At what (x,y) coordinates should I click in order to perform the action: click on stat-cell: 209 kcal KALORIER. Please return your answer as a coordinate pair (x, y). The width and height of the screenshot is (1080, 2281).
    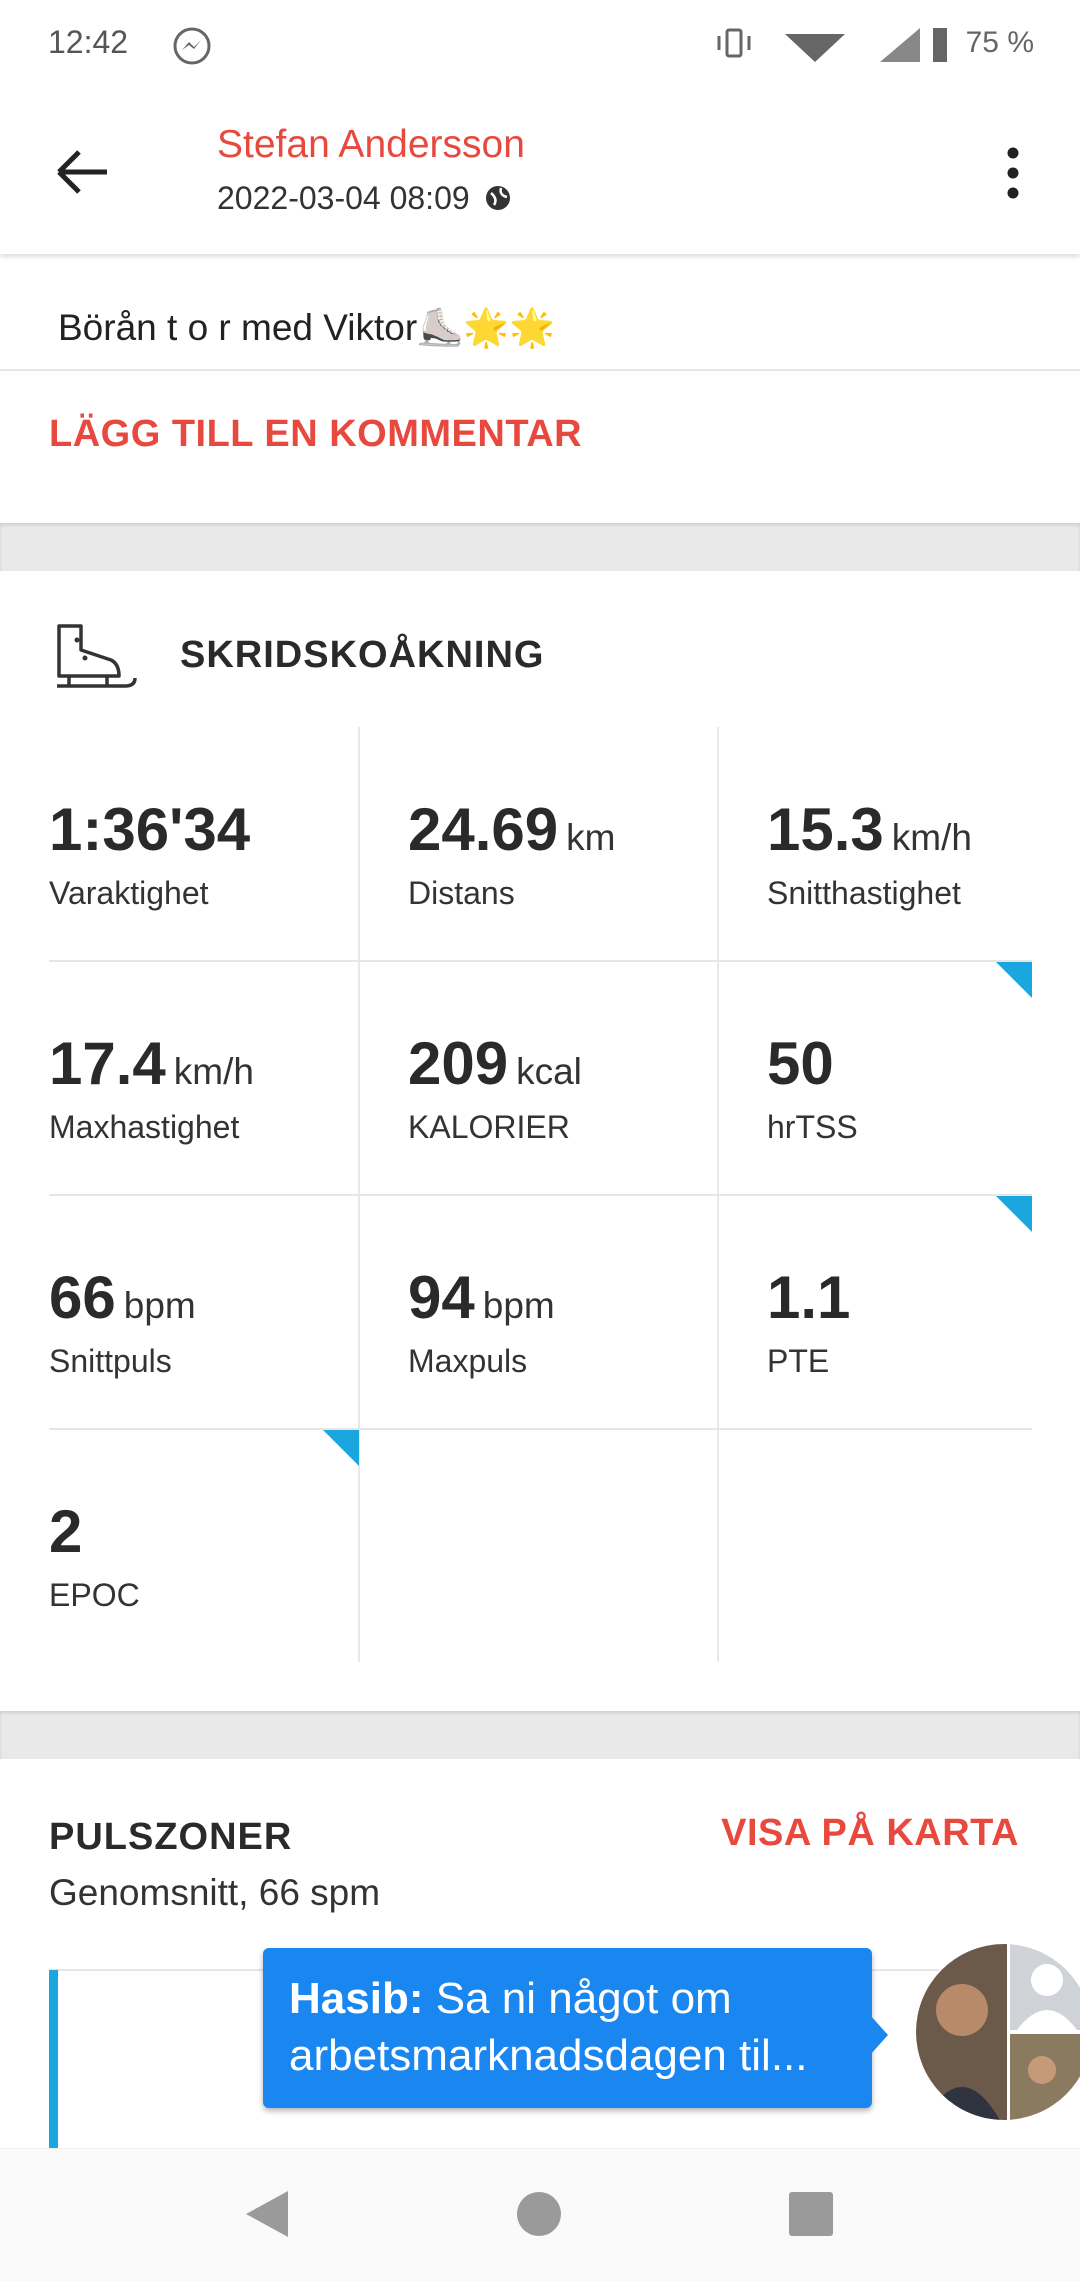
    Looking at the image, I should click on (558, 1078).